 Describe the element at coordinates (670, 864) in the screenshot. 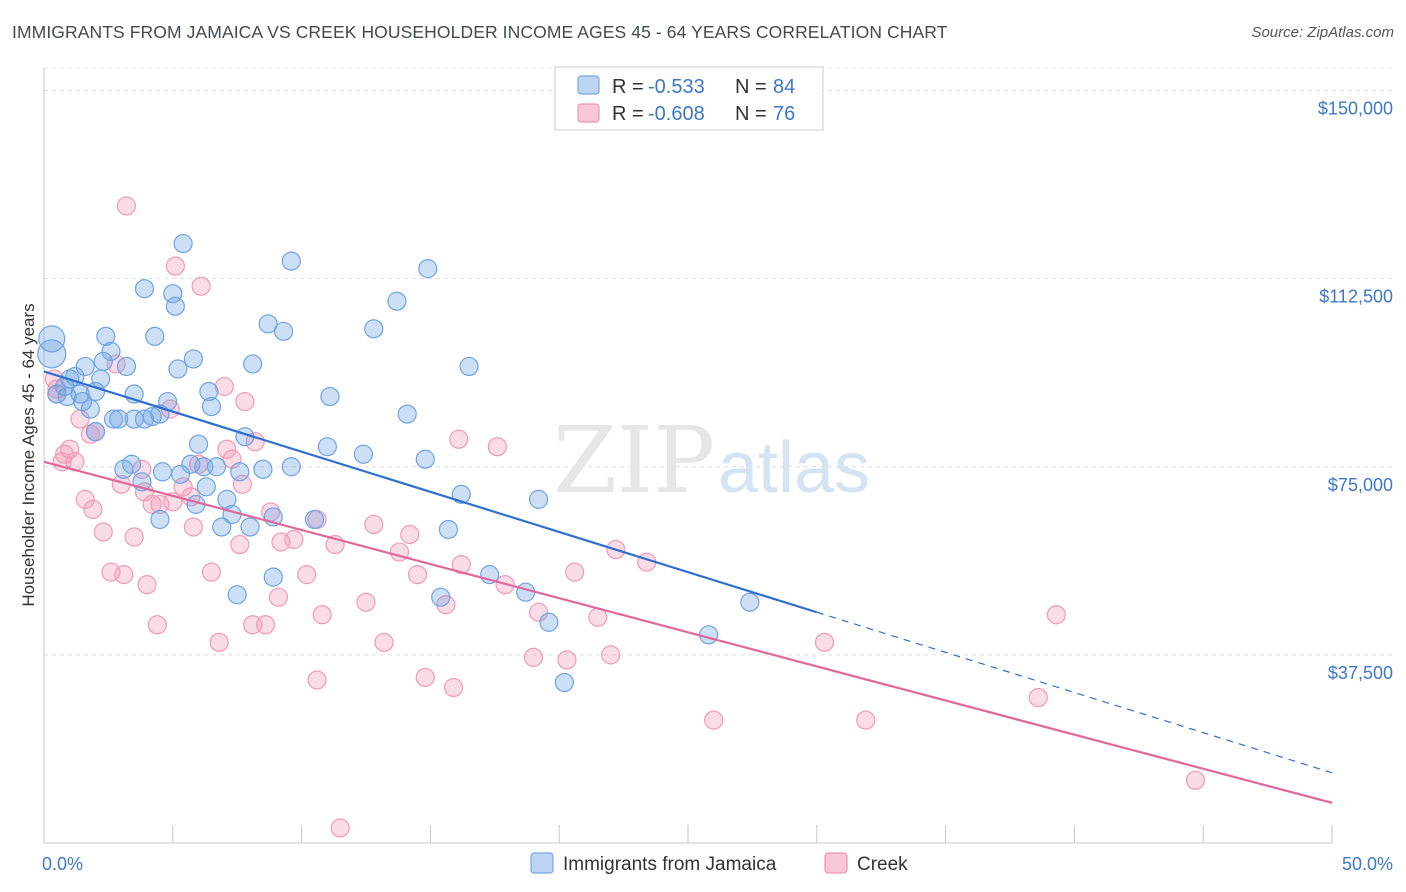

I see `bottom-legend-label-jamaica: Immigrants from Jamaica` at that location.